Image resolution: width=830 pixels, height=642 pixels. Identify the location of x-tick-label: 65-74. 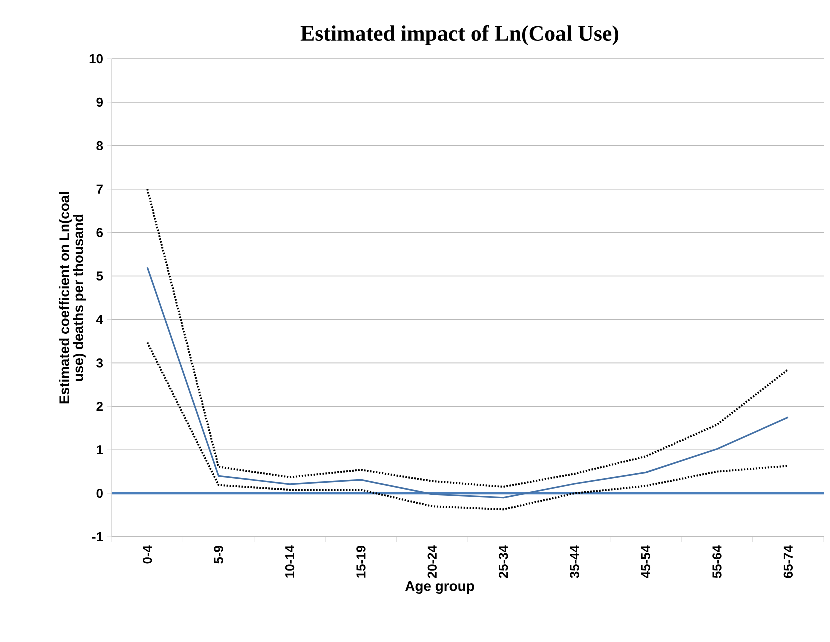
(788, 562).